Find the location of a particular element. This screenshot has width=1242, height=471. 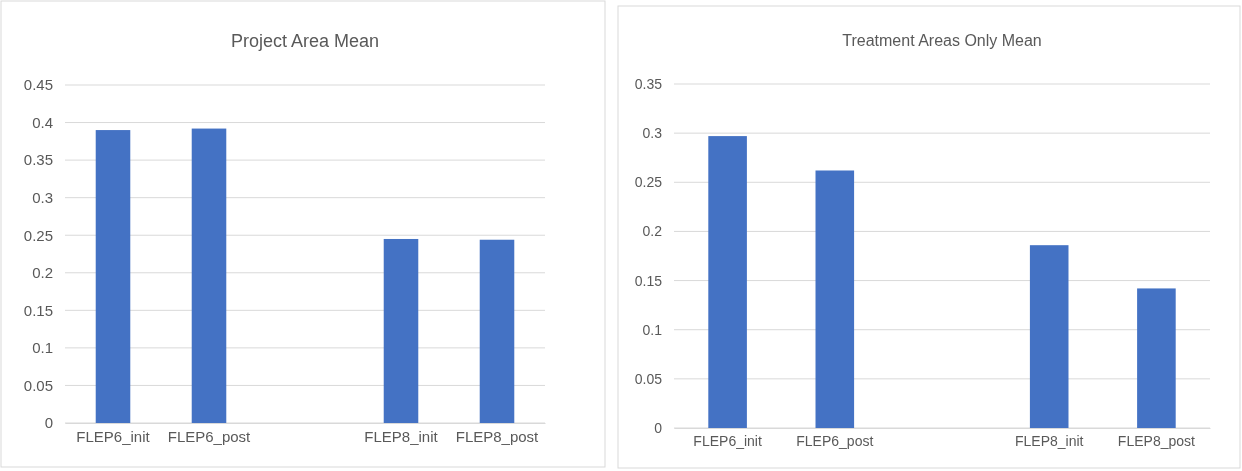

y-tick-label: 0.45 is located at coordinates (38, 85).